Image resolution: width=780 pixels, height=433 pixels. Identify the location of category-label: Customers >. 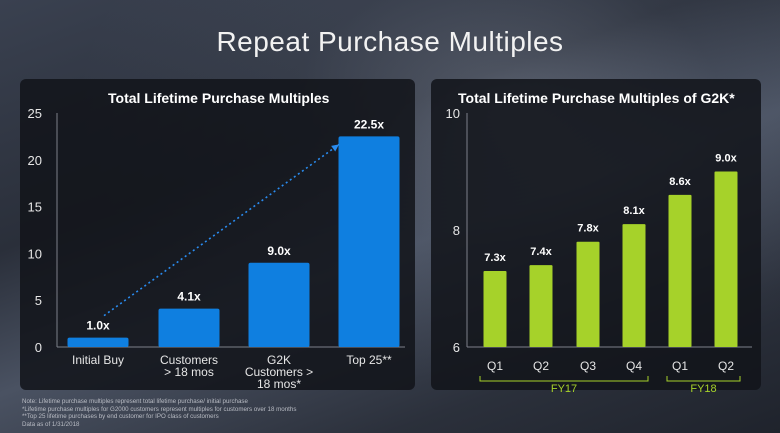
(279, 372).